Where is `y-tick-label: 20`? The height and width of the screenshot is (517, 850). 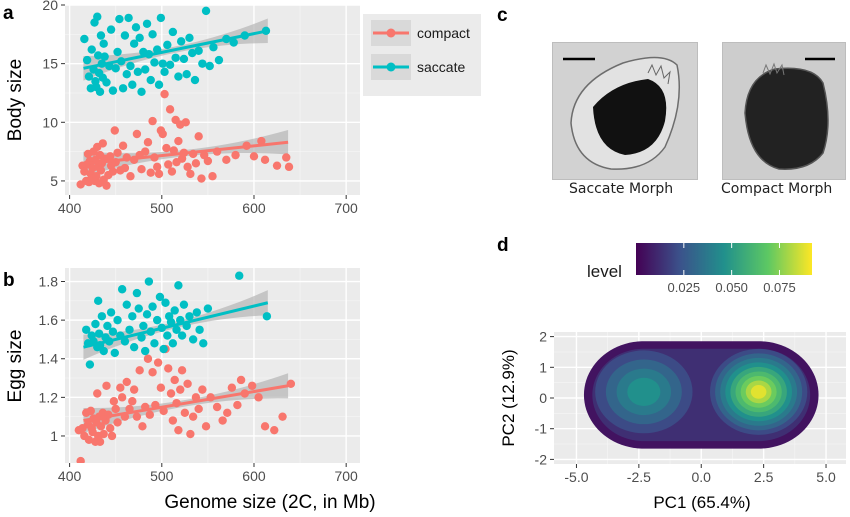
y-tick-label: 20 is located at coordinates (50, 6).